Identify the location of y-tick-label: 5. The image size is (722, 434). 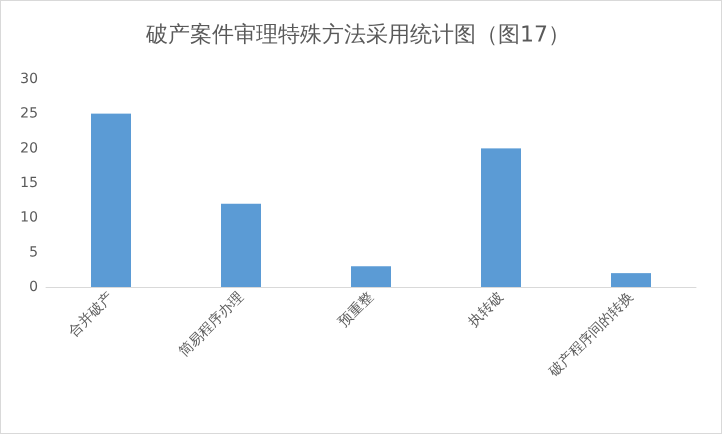
(33, 252).